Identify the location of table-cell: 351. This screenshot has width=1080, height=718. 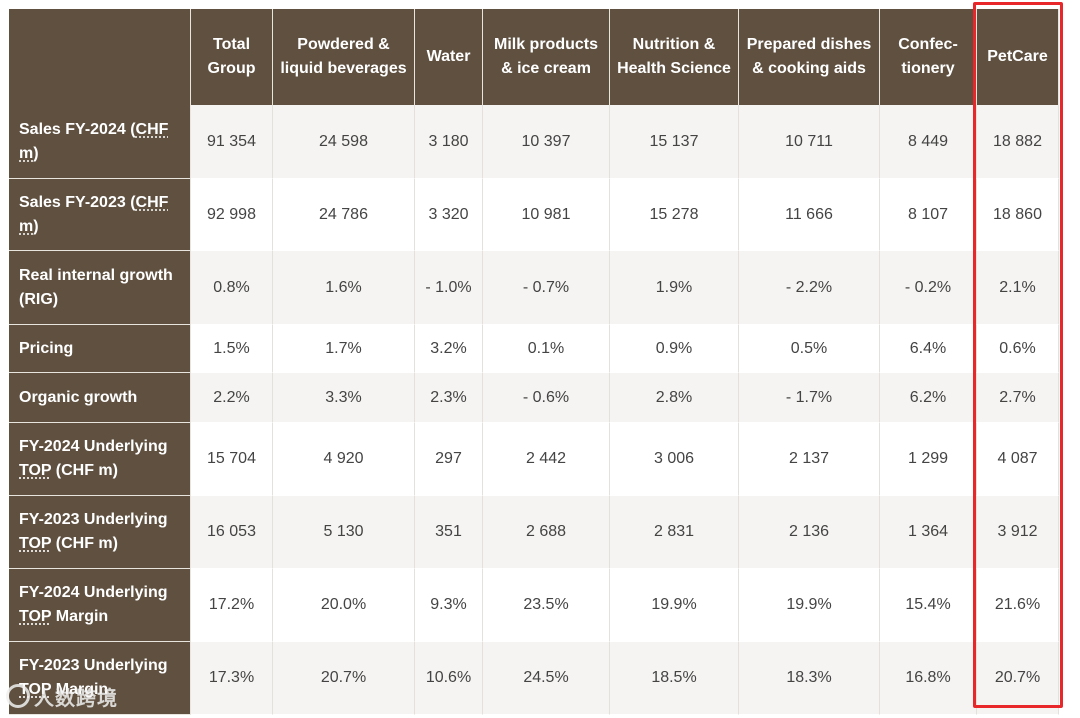
(449, 532).